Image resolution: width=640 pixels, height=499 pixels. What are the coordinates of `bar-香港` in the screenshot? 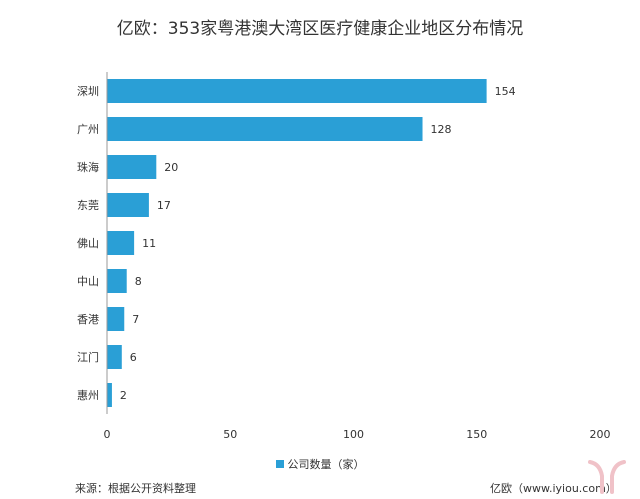 It's located at (116, 319).